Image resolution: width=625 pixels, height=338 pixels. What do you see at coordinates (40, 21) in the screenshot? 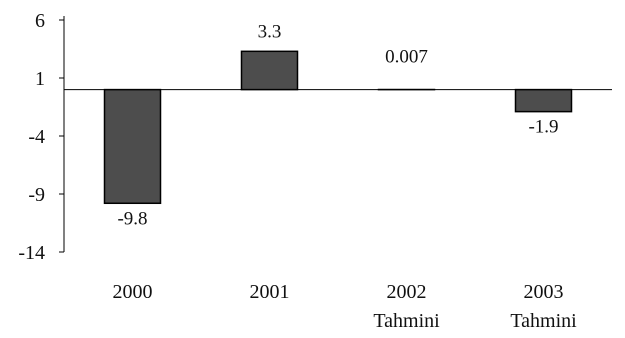
I see `y-tick-label: 6` at bounding box center [40, 21].